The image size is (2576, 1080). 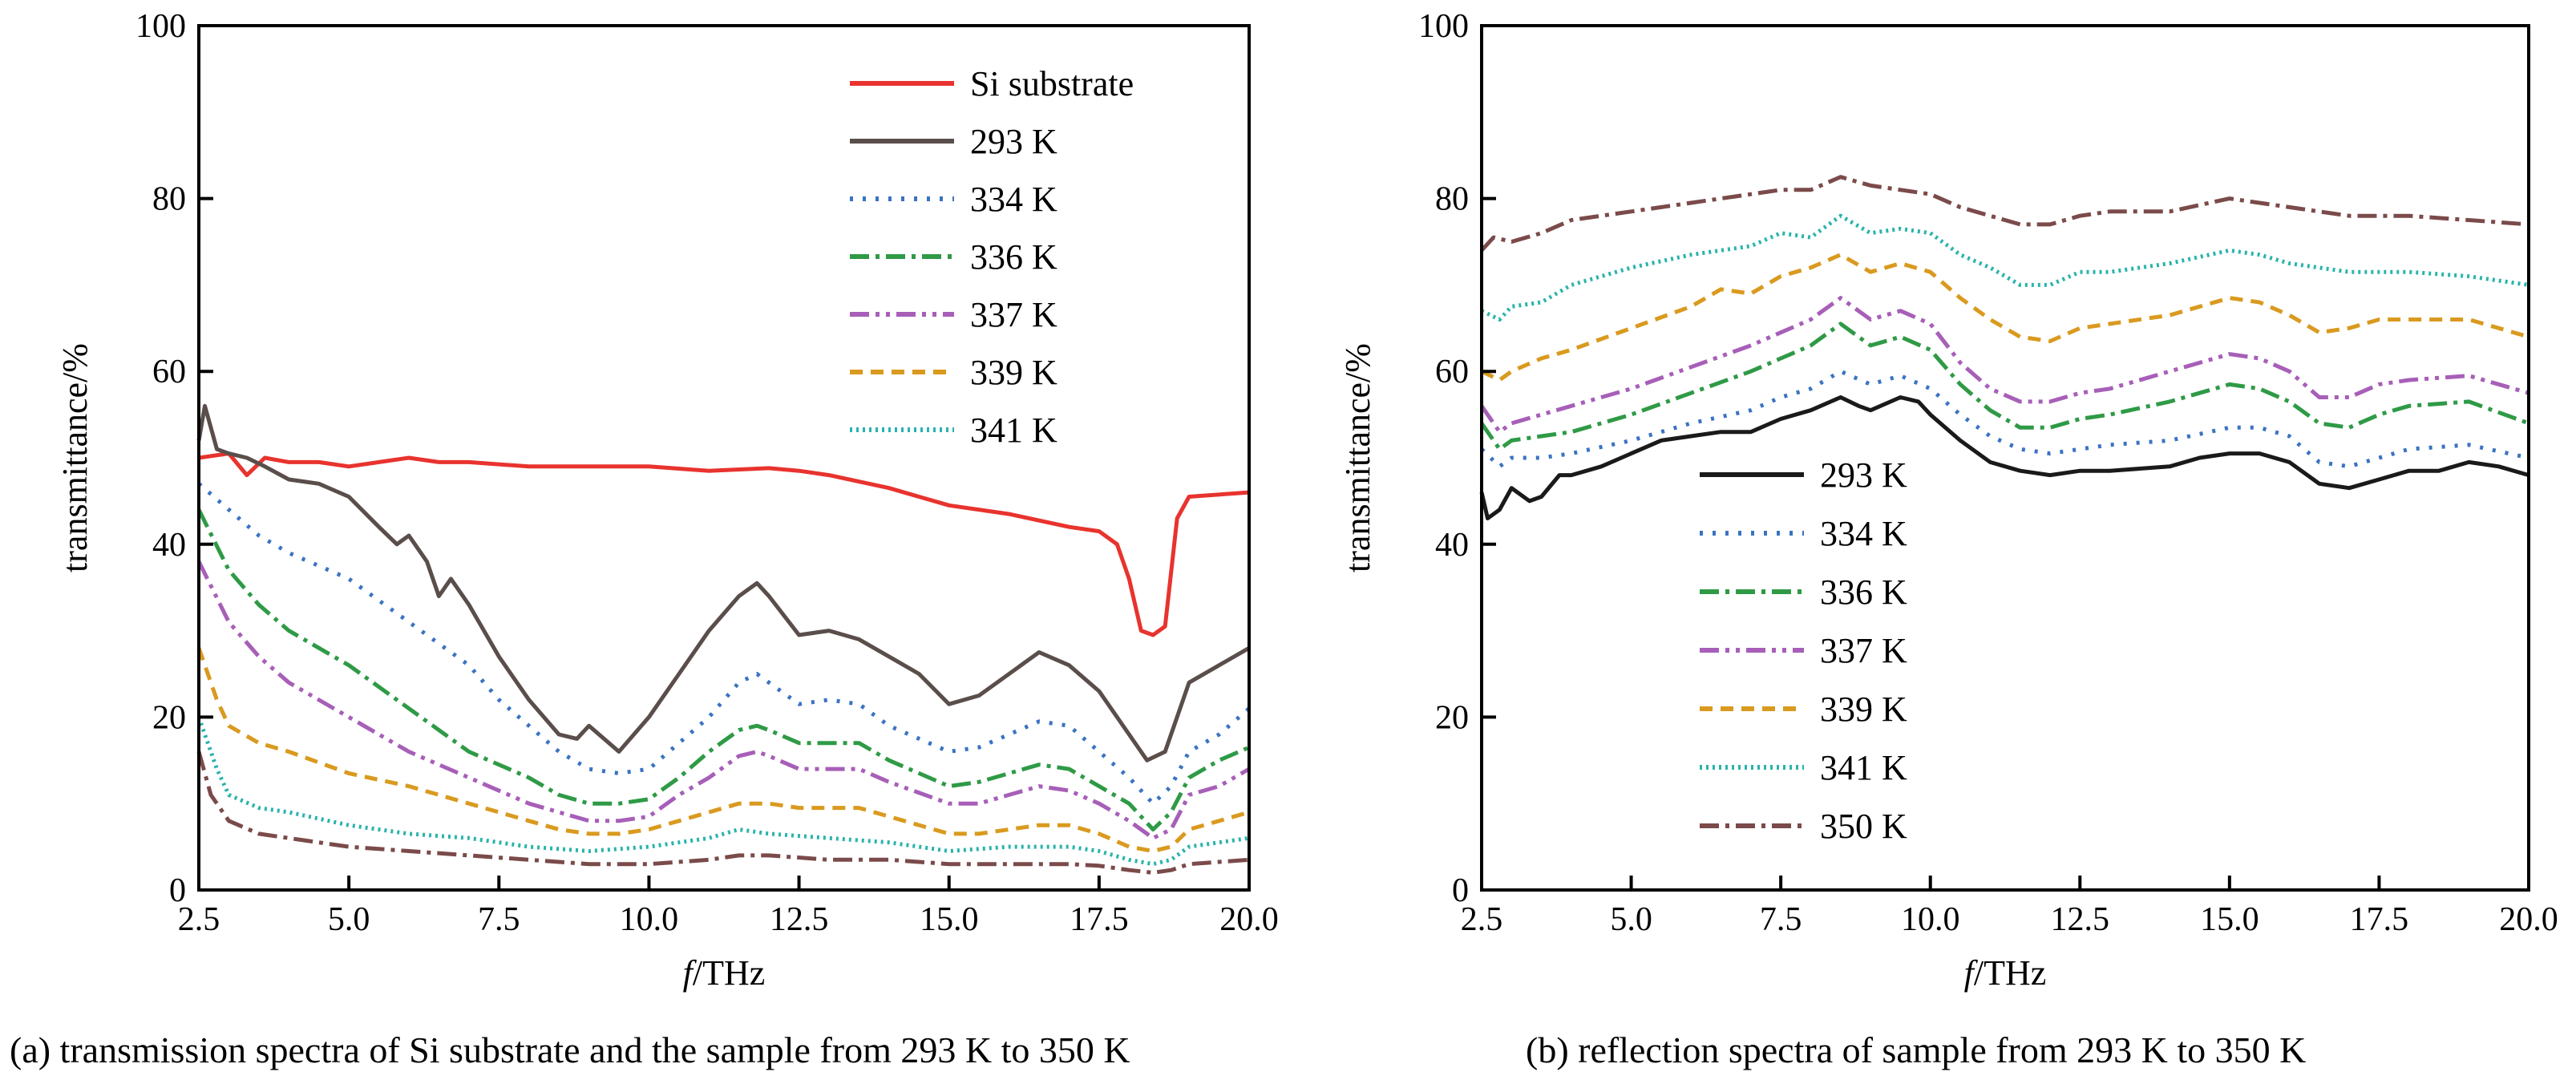 What do you see at coordinates (1863, 826) in the screenshot?
I see `legend-label: 350 K` at bounding box center [1863, 826].